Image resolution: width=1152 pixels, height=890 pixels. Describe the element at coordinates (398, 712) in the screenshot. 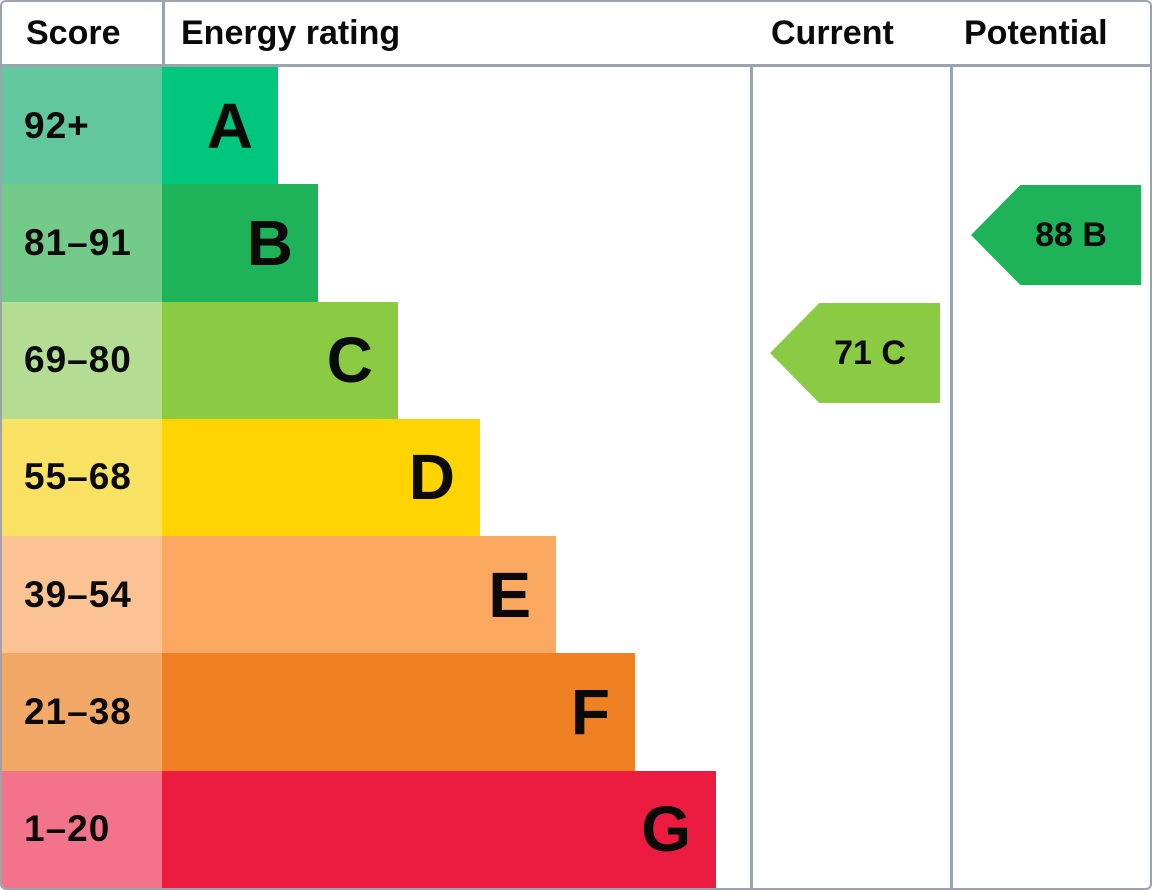

I see `rating-bar: F` at that location.